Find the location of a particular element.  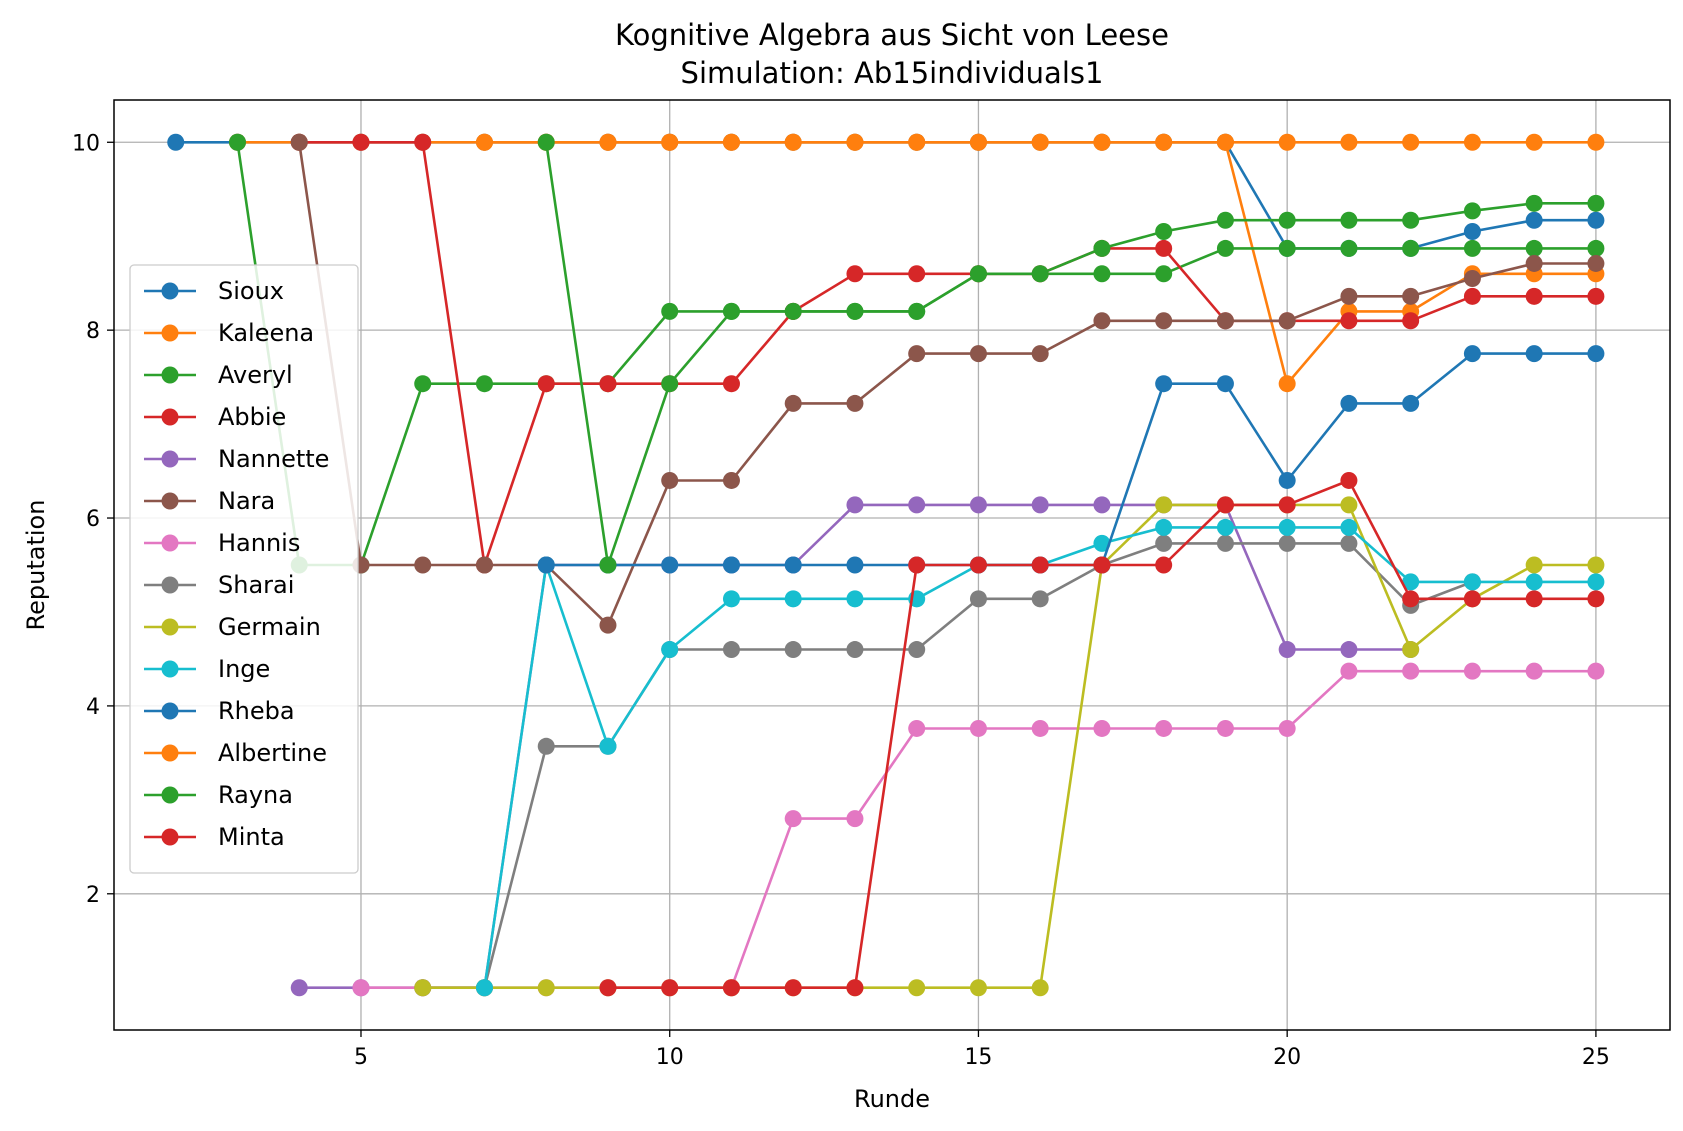

legend-marker-hannis is located at coordinates (170, 543).